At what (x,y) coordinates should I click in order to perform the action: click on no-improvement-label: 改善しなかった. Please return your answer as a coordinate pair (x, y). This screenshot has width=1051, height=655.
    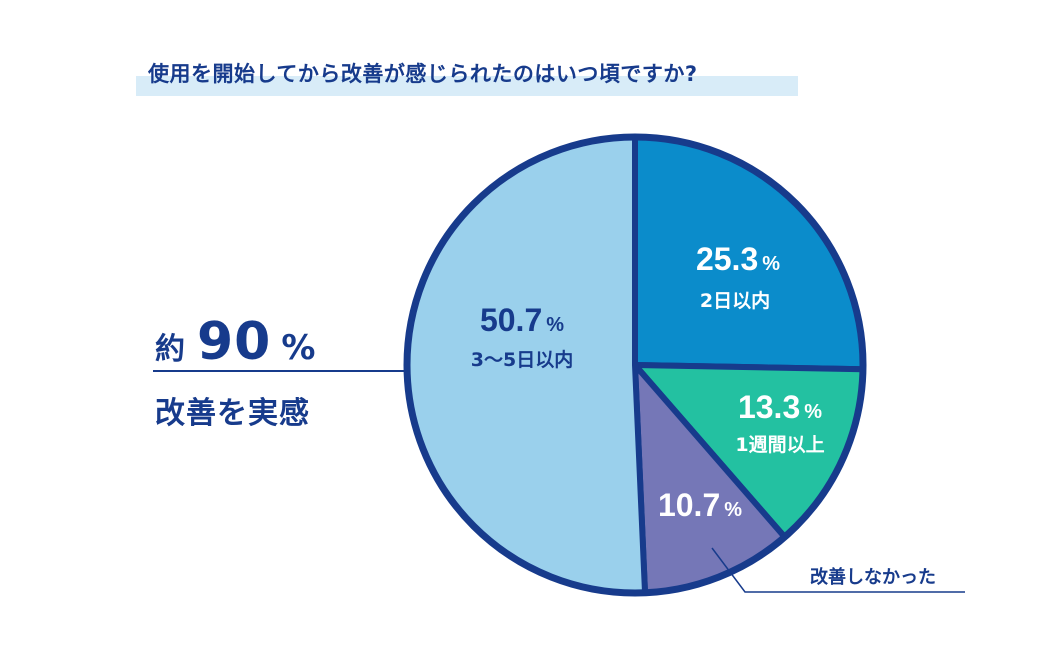
    Looking at the image, I should click on (873, 577).